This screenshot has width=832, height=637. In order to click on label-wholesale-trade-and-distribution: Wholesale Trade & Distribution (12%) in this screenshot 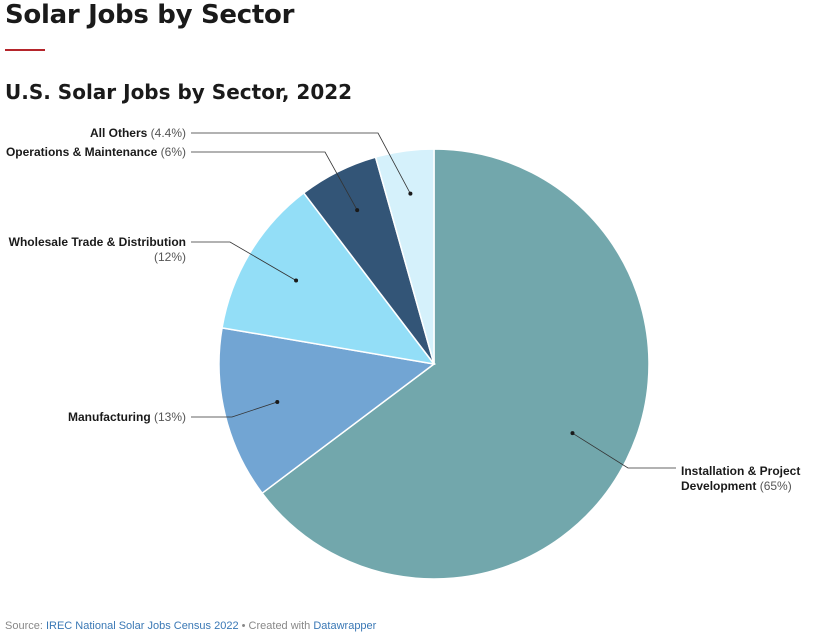, I will do `click(154, 259)`.